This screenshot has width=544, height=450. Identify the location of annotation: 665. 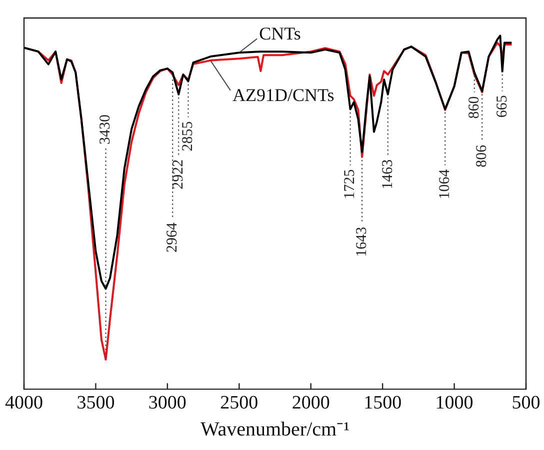
(502, 106).